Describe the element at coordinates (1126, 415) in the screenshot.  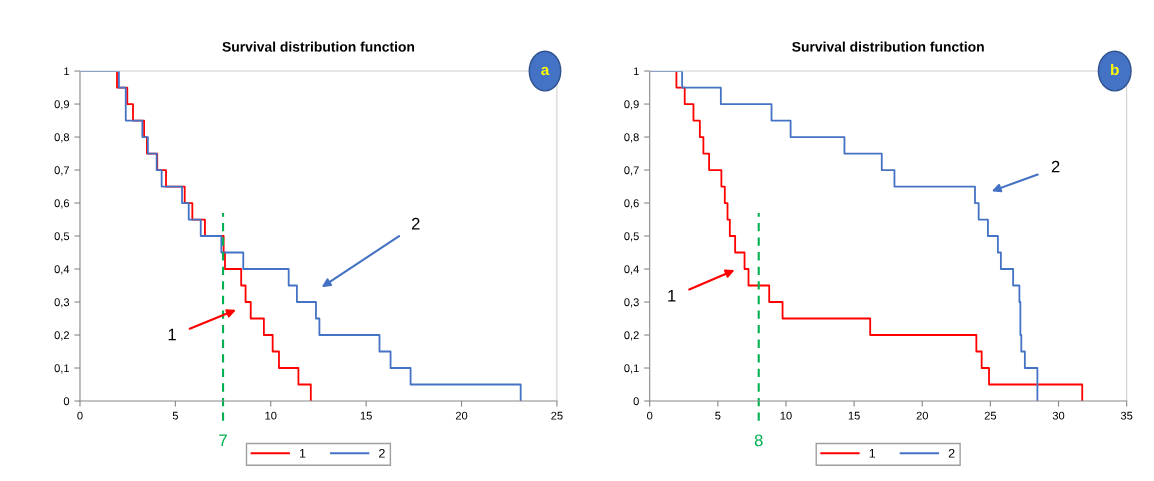
I see `x-tick-label: 35` at that location.